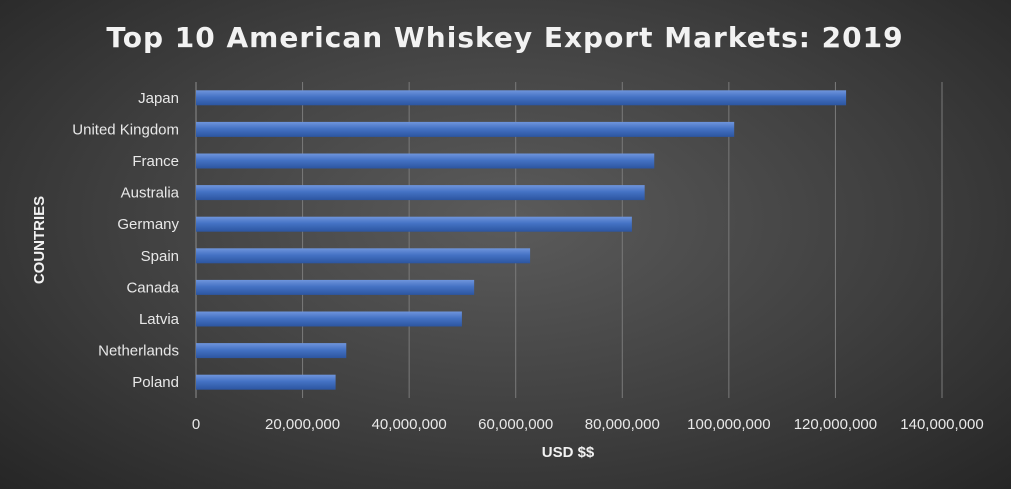 The height and width of the screenshot is (489, 1011). What do you see at coordinates (728, 424) in the screenshot?
I see `x-tick-label: 100,000,000` at bounding box center [728, 424].